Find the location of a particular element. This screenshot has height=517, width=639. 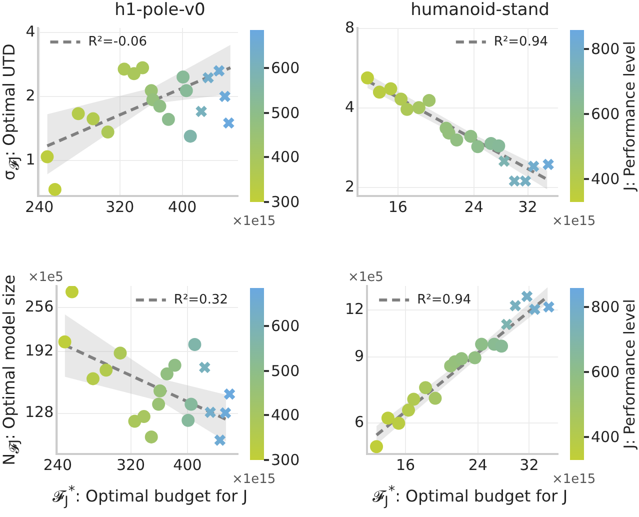

legend-label: R²=-0.06 is located at coordinates (118, 42).